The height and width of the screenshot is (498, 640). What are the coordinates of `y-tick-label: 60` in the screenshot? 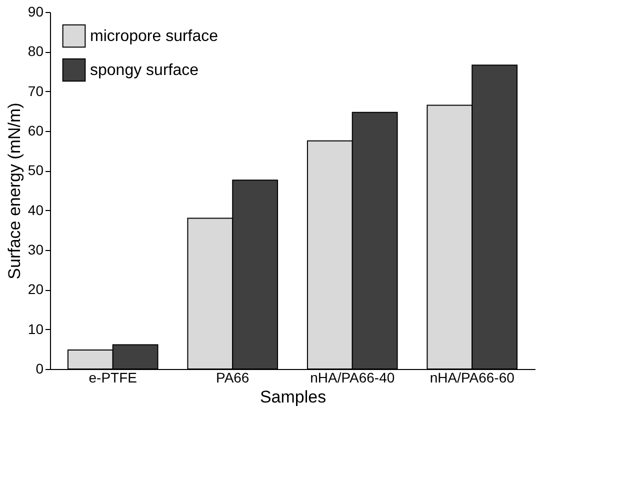 It's located at (36, 130).